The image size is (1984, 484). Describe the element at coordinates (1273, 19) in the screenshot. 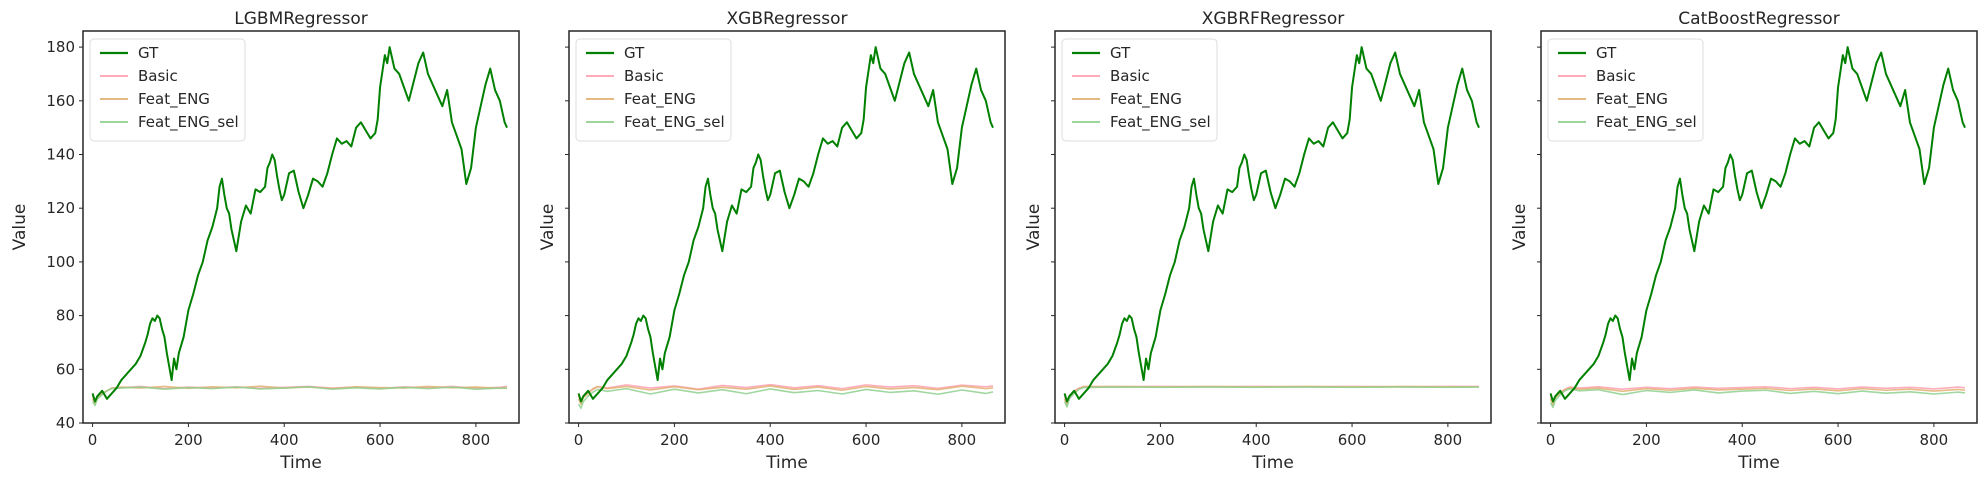

I see `chart-title: XGBRFRegressor` at that location.